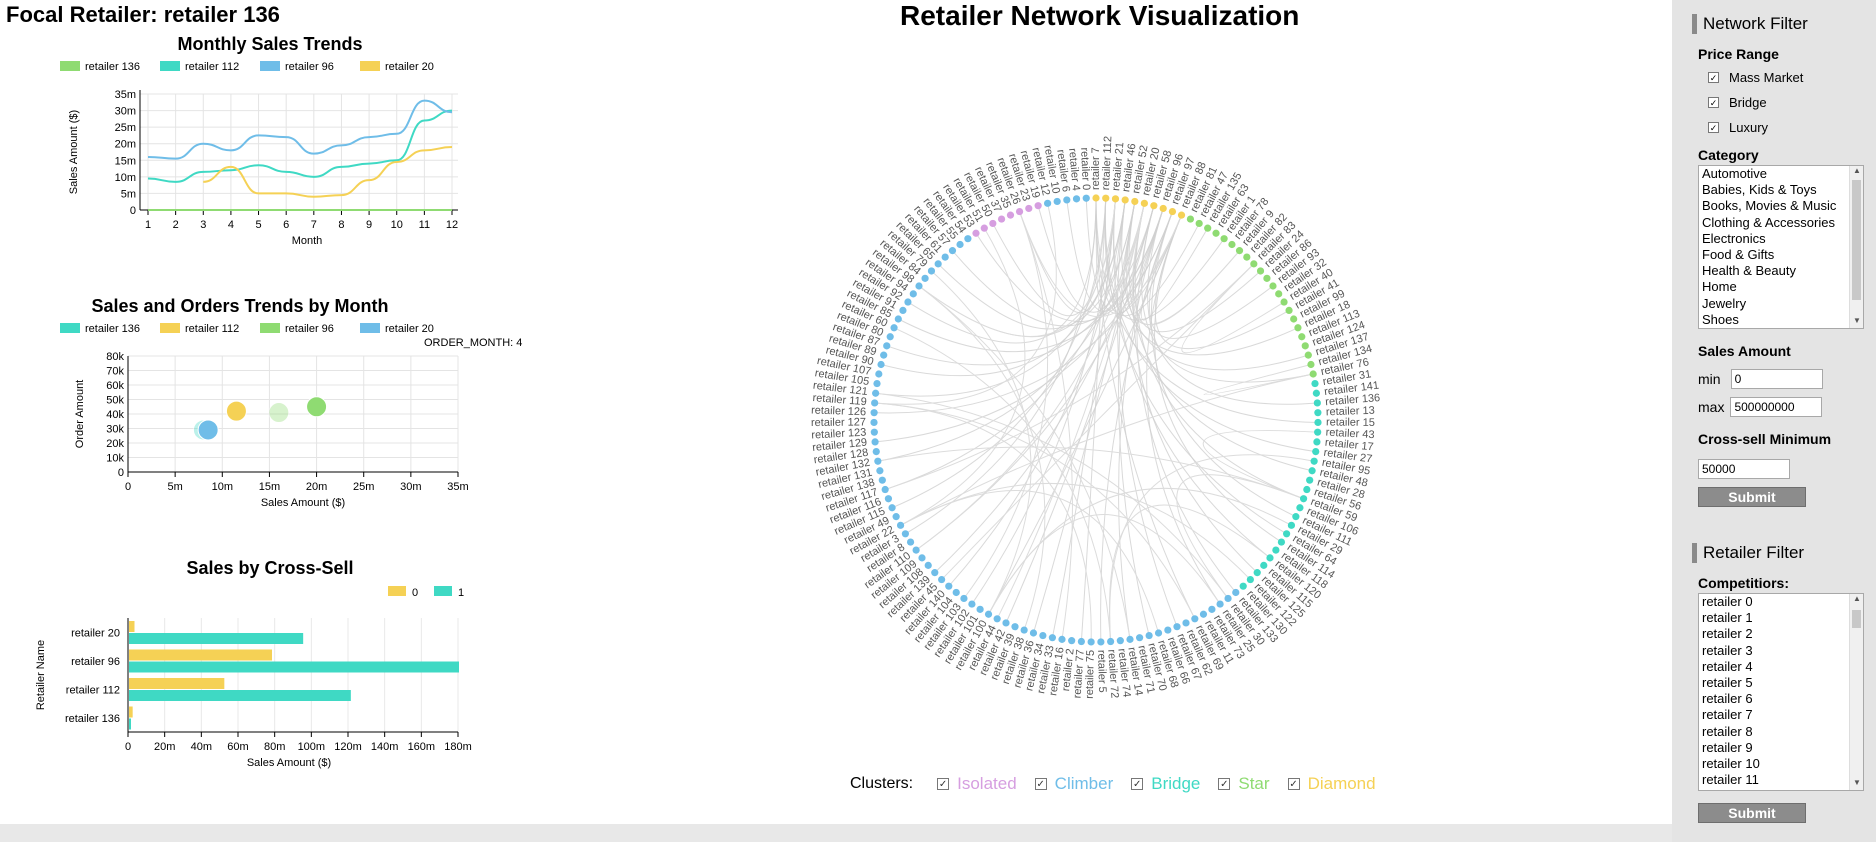  Describe the element at coordinates (1040, 784) in the screenshot. I see `cluster-checkbox-climber: ✓` at that location.